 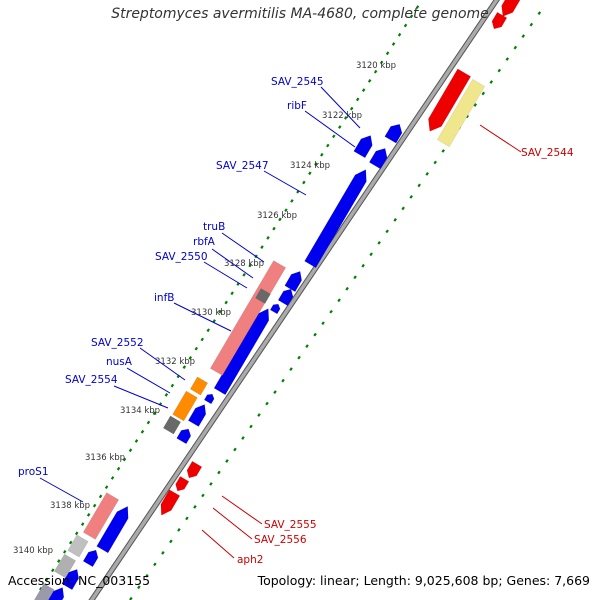 I want to click on gene-rbfa, so click(x=285, y=297).